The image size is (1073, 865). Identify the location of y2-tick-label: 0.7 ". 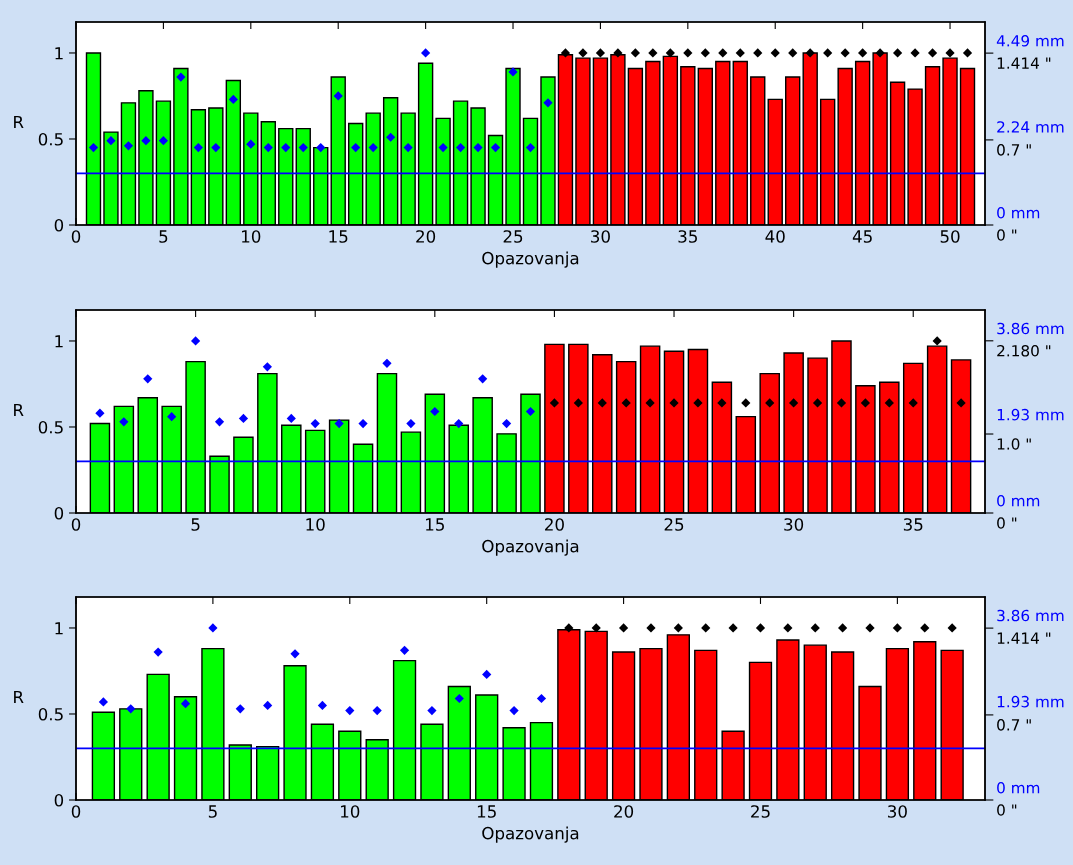
(1014, 150).